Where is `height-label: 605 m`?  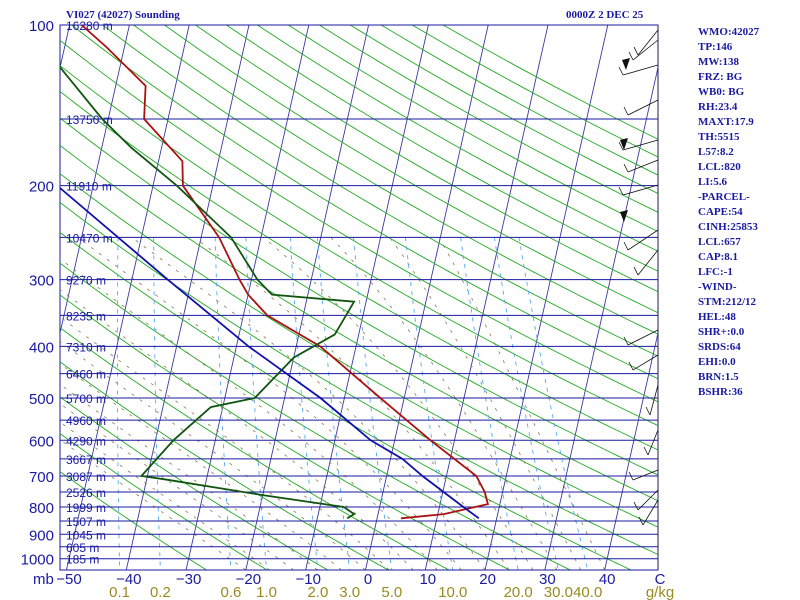 height-label: 605 m is located at coordinates (82, 548).